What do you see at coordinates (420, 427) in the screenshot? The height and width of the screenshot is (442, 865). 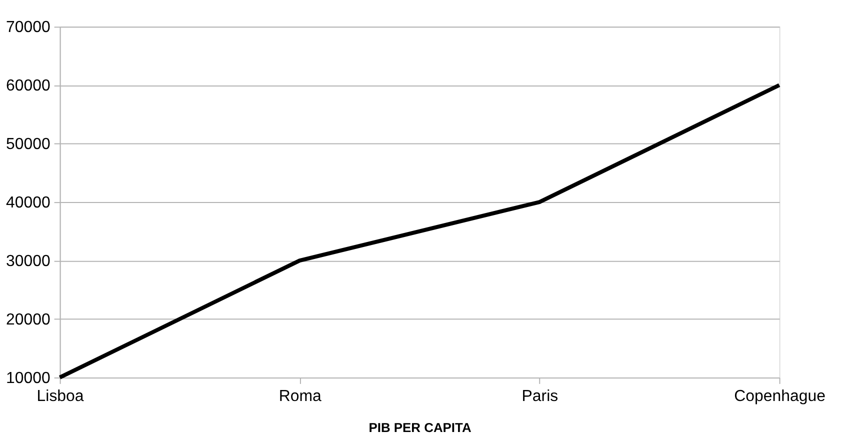 I see `x-axis-title: PIB PER CAPITA` at bounding box center [420, 427].